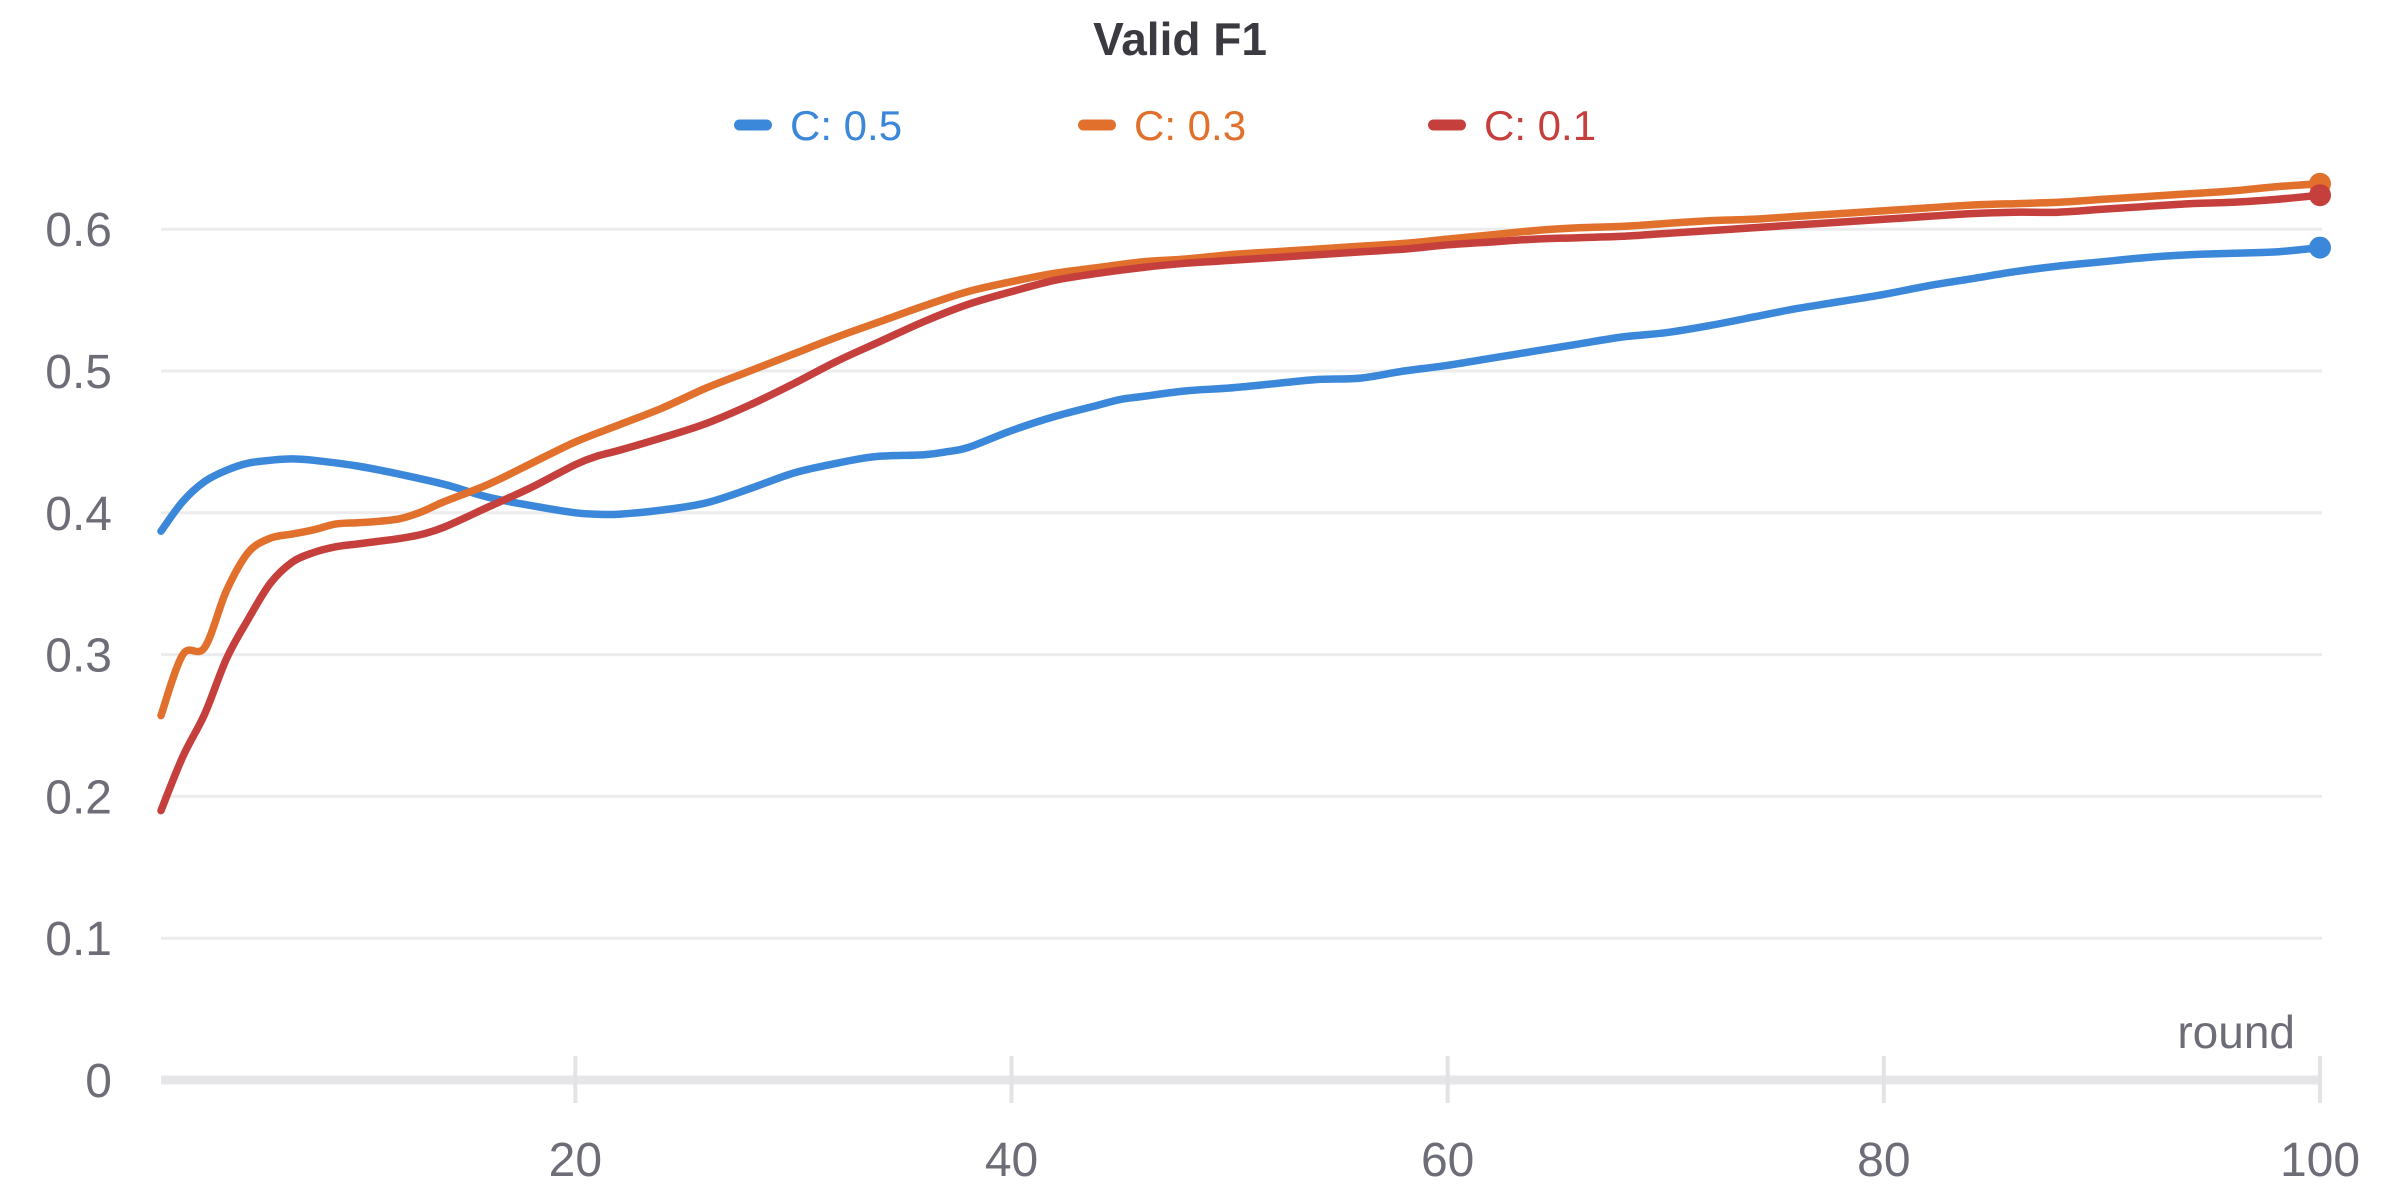  I want to click on legend-item-1: C: 0.5, so click(818, 125).